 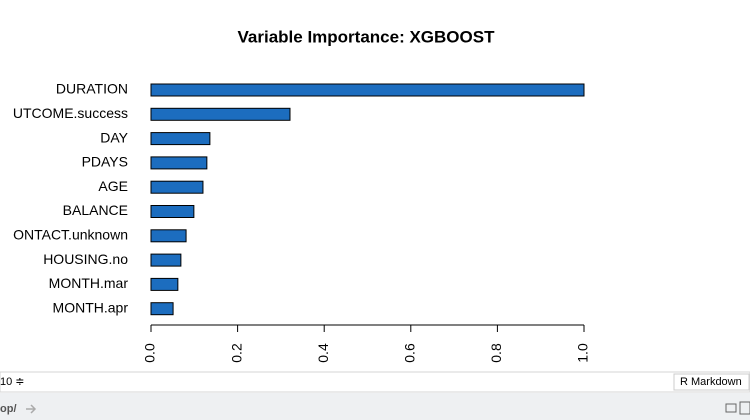 What do you see at coordinates (236, 353) in the screenshot?
I see `x-tick-label: 0.2` at bounding box center [236, 353].